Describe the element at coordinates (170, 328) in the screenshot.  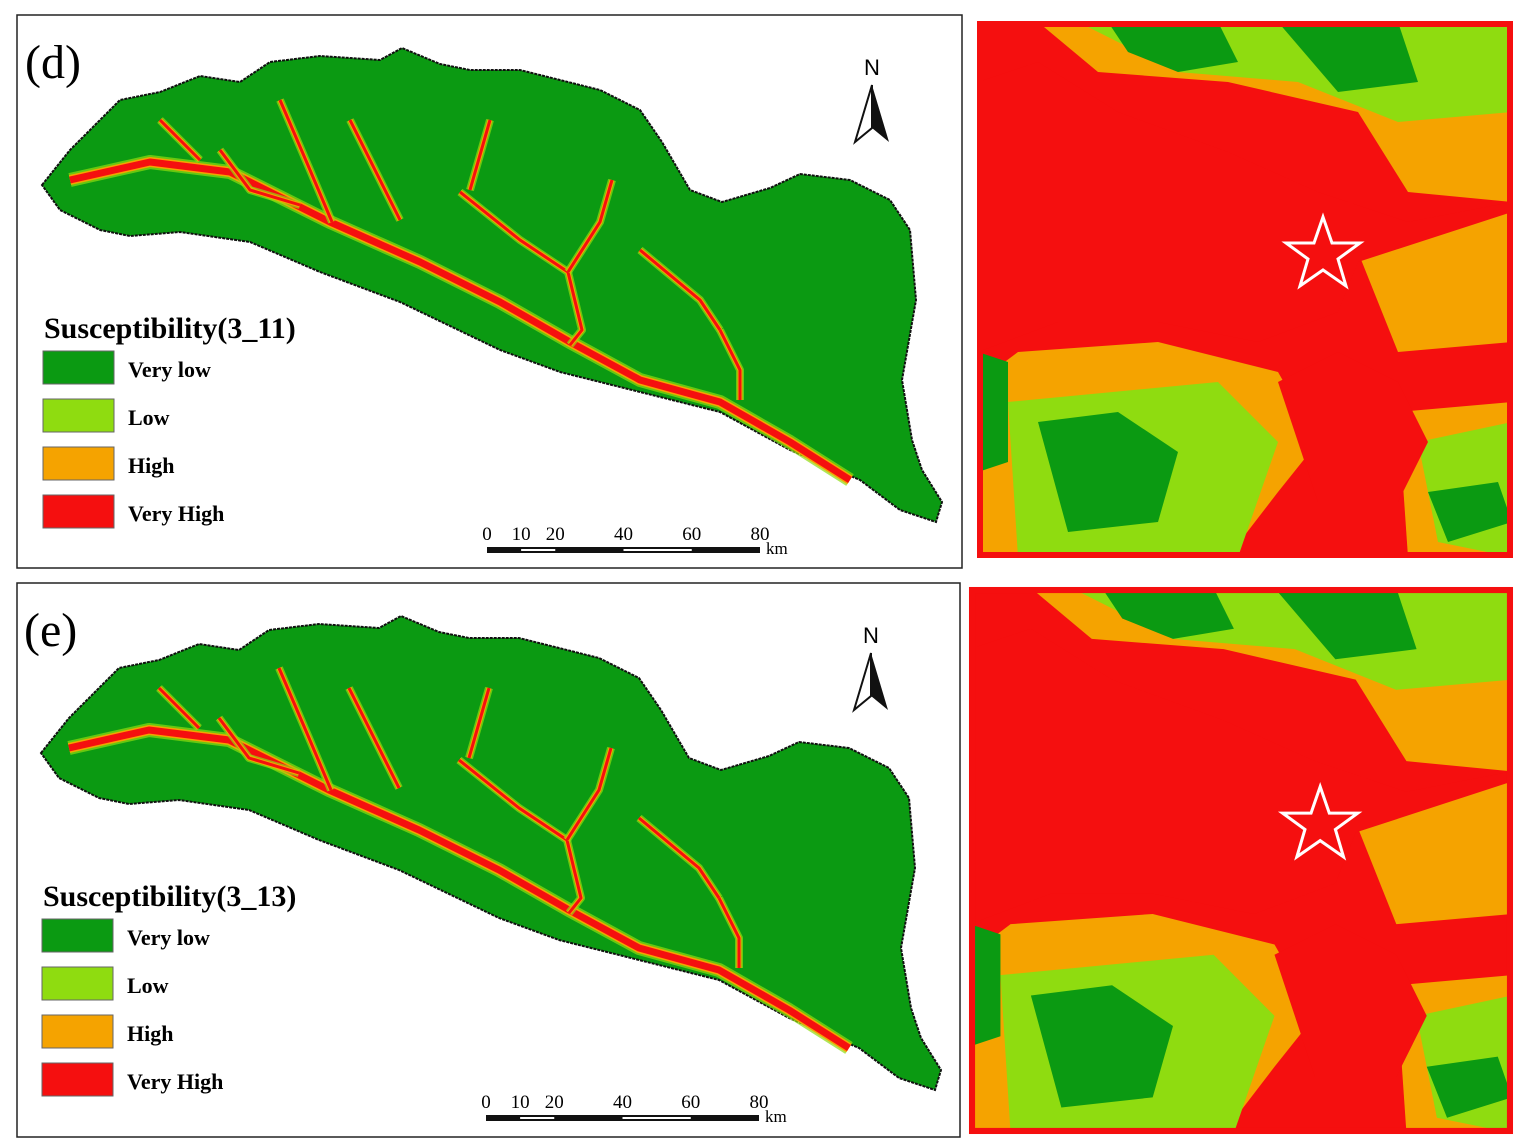
I see `legend-title: Susceptibility(3_11)` at that location.